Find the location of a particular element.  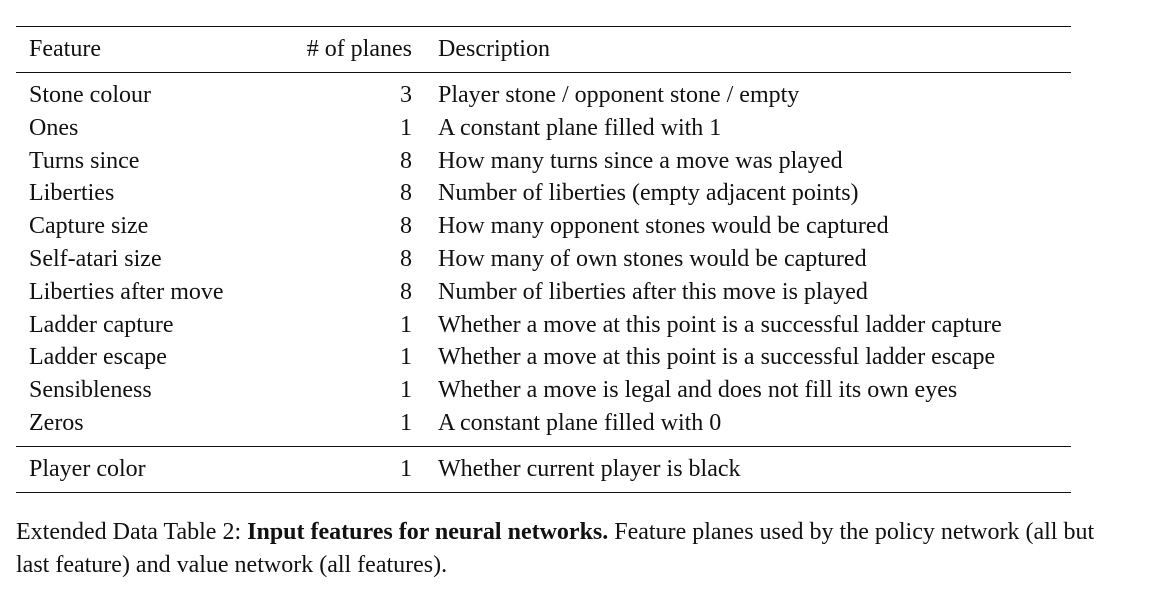

row-feature: Sensibleness is located at coordinates (90, 390).